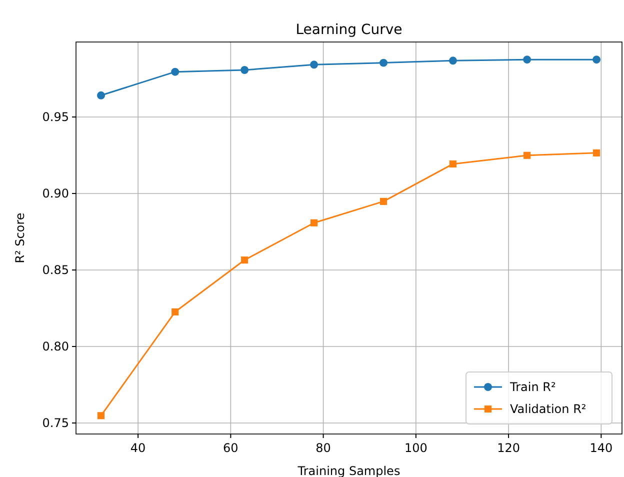  What do you see at coordinates (55, 270) in the screenshot?
I see `y-tick-label: 0.85` at bounding box center [55, 270].